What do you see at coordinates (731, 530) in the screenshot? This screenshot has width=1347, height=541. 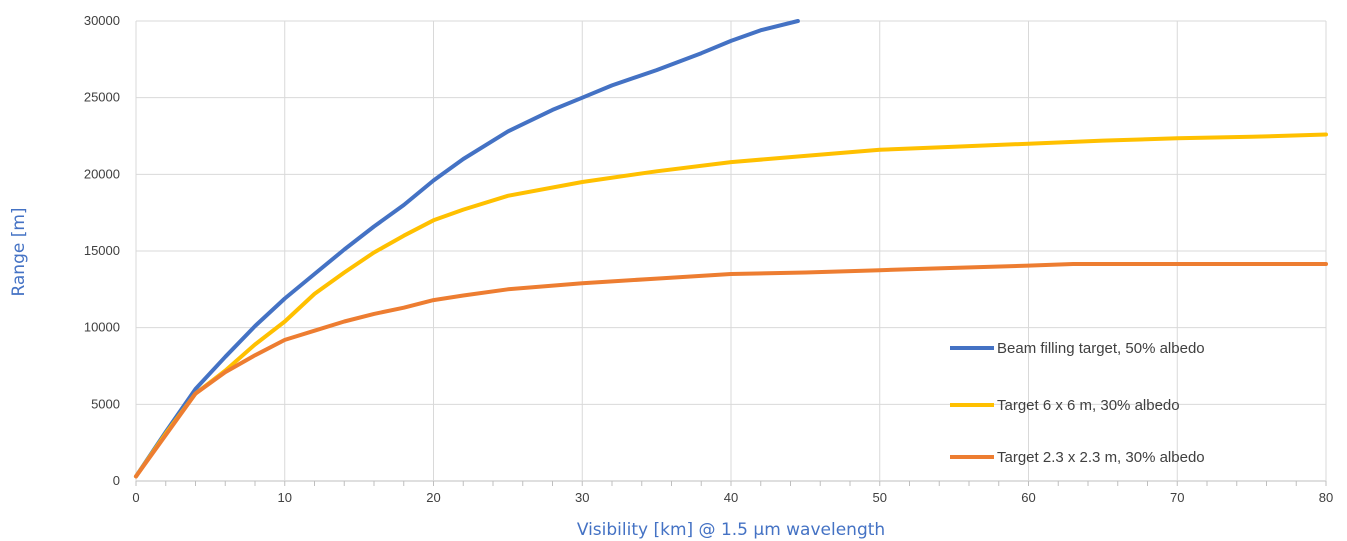 I see `x-axis-title: Visibility [km] @ 1.5 µm wavelength` at bounding box center [731, 530].